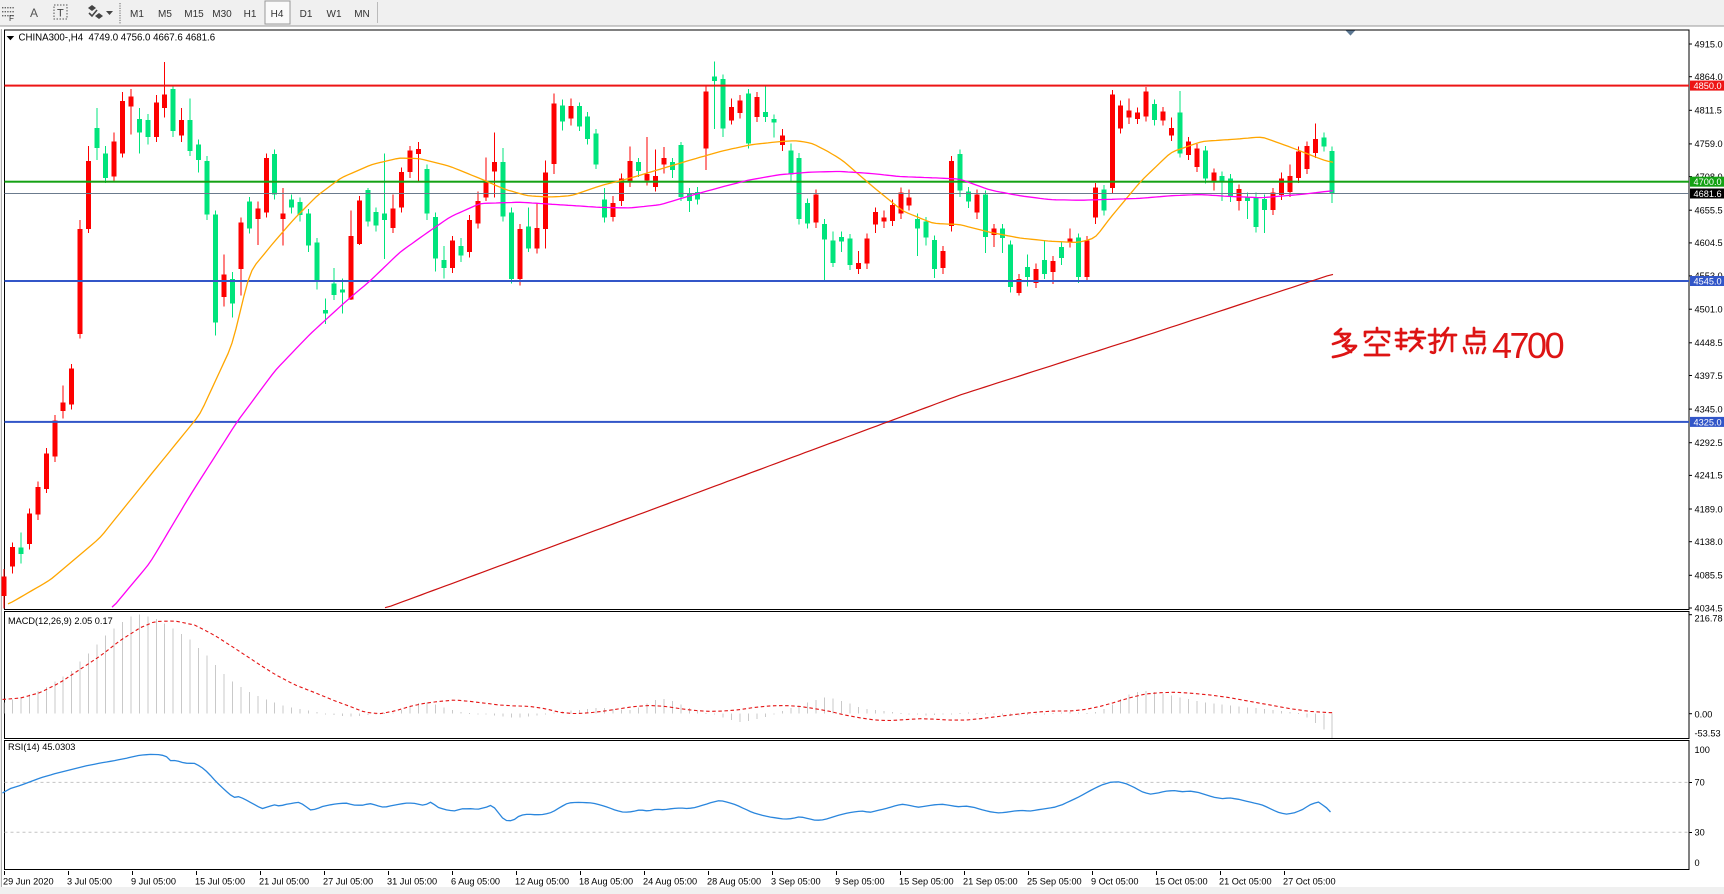 The image size is (1724, 894). Describe the element at coordinates (362, 14) in the screenshot. I see `svg-text: MN` at that location.